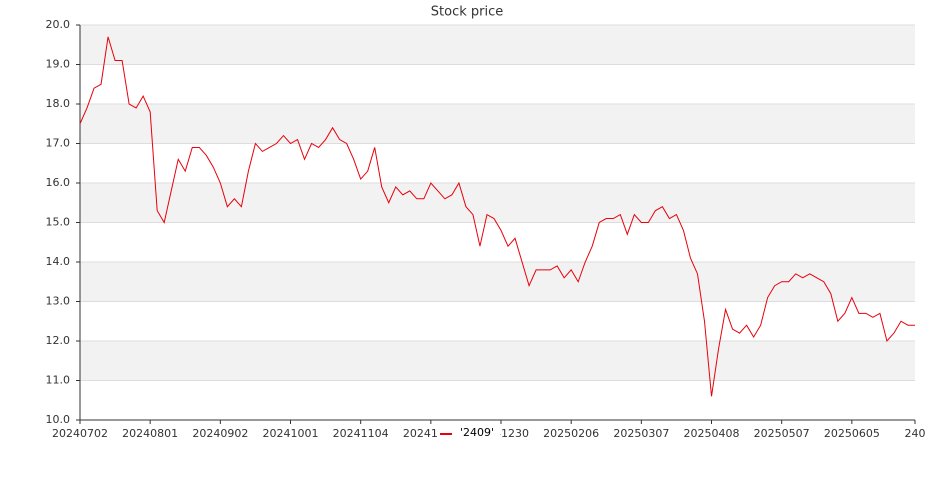 The width and height of the screenshot is (935, 500). What do you see at coordinates (291, 433) in the screenshot?
I see `x-tick-label: 20241001` at bounding box center [291, 433].